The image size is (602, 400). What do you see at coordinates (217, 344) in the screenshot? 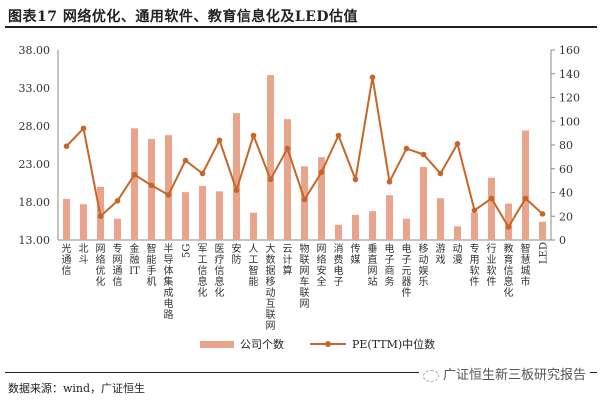
I see `bar-swatch-icon` at bounding box center [217, 344].